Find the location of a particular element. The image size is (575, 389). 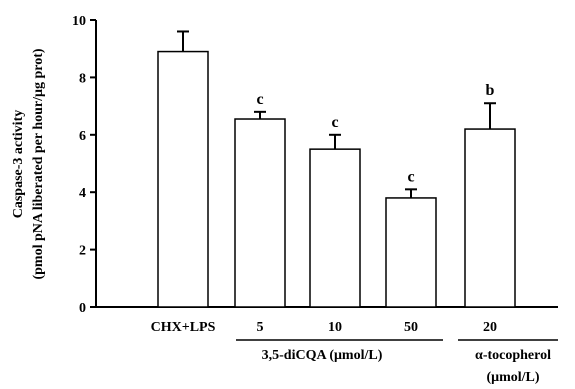

y-axis-label-line1: Caspase-3 activity is located at coordinates (18, 164).